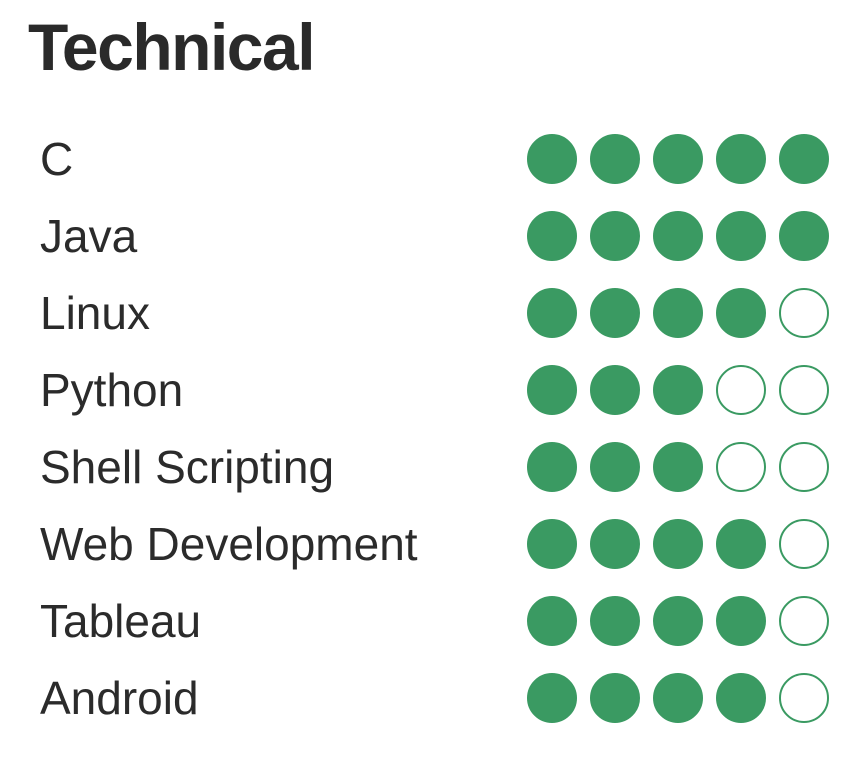 The image size is (862, 776). What do you see at coordinates (431, 543) in the screenshot?
I see `skill-row: Web Development` at bounding box center [431, 543].